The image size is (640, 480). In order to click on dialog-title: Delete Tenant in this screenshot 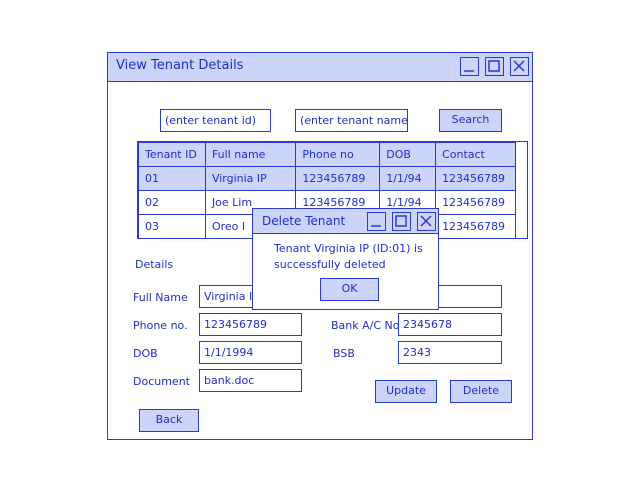, I will do `click(304, 221)`.